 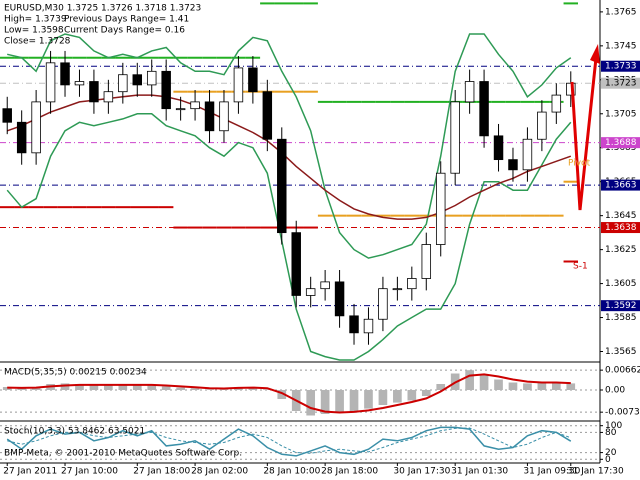 I want to click on x-tick-label: 28 Jan 02:00, so click(x=219, y=472).